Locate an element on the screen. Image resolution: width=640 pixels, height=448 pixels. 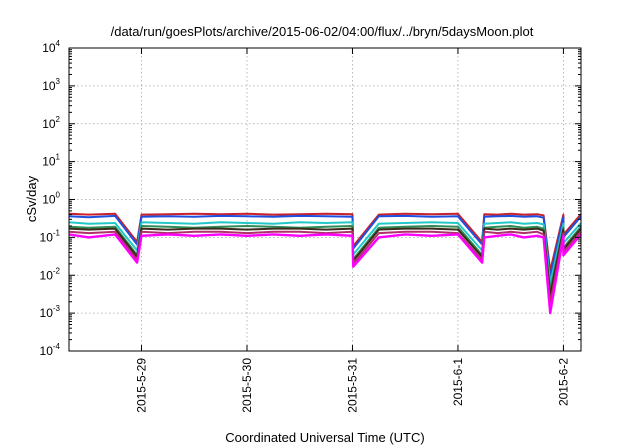
y-tick-label: 10⁻² is located at coordinates (50, 274).